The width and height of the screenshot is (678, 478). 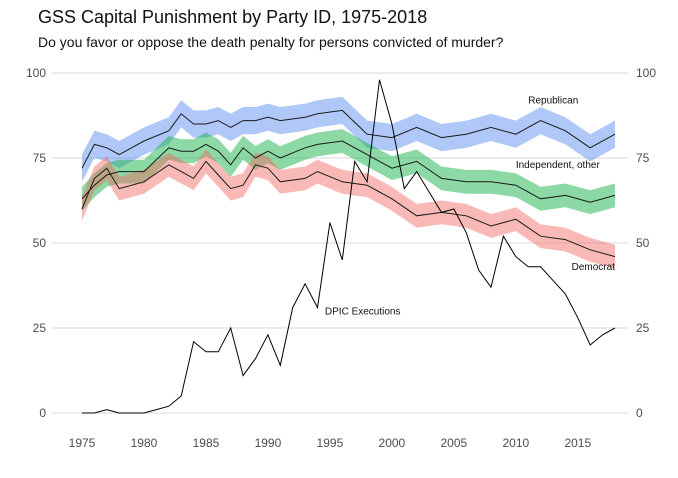 I want to click on y-tick-left-0: 0, so click(x=42, y=413).